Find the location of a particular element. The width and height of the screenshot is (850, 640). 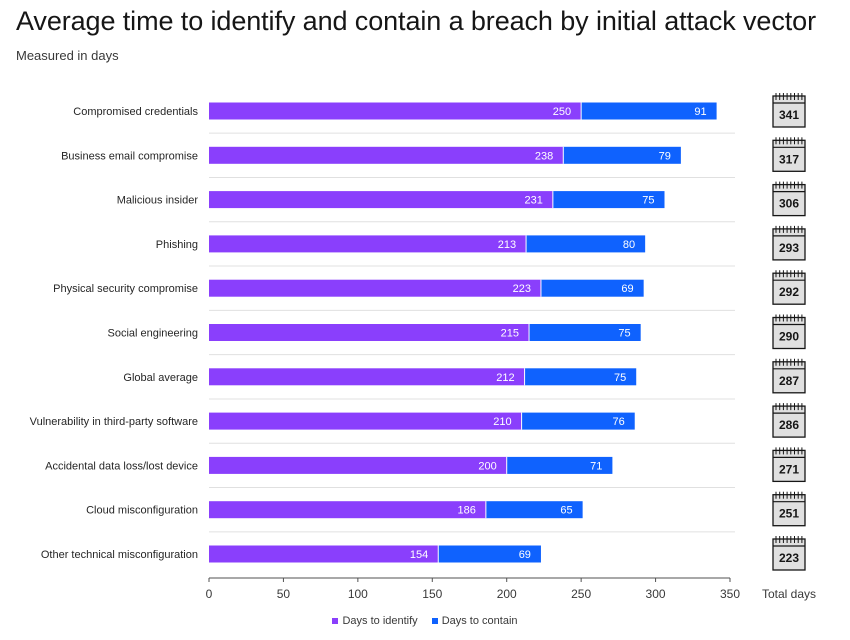

total-value: 271 is located at coordinates (789, 469).